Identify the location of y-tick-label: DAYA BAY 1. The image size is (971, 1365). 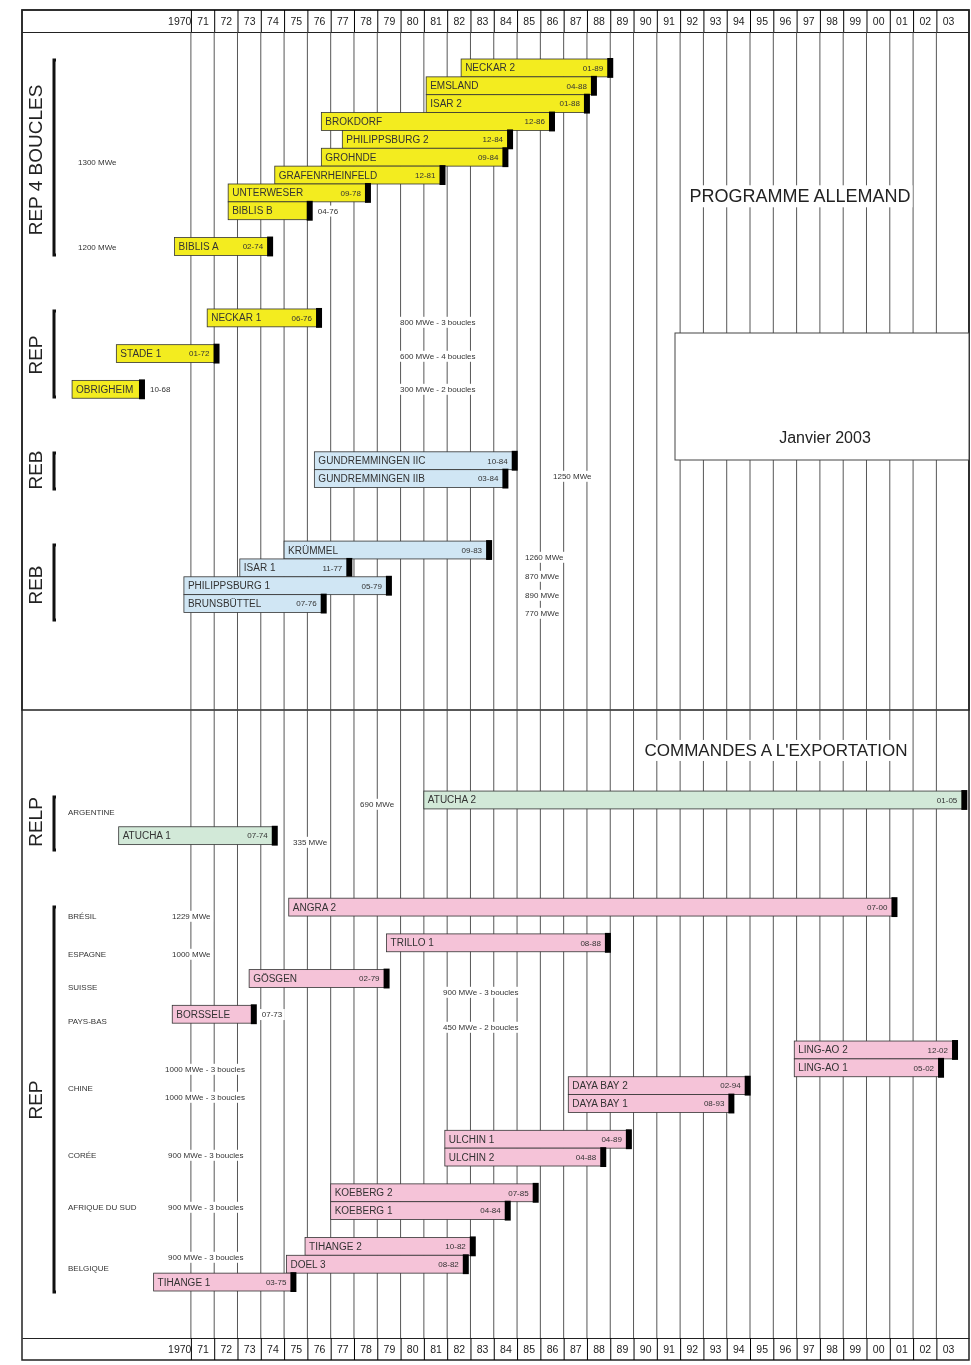
(600, 1104).